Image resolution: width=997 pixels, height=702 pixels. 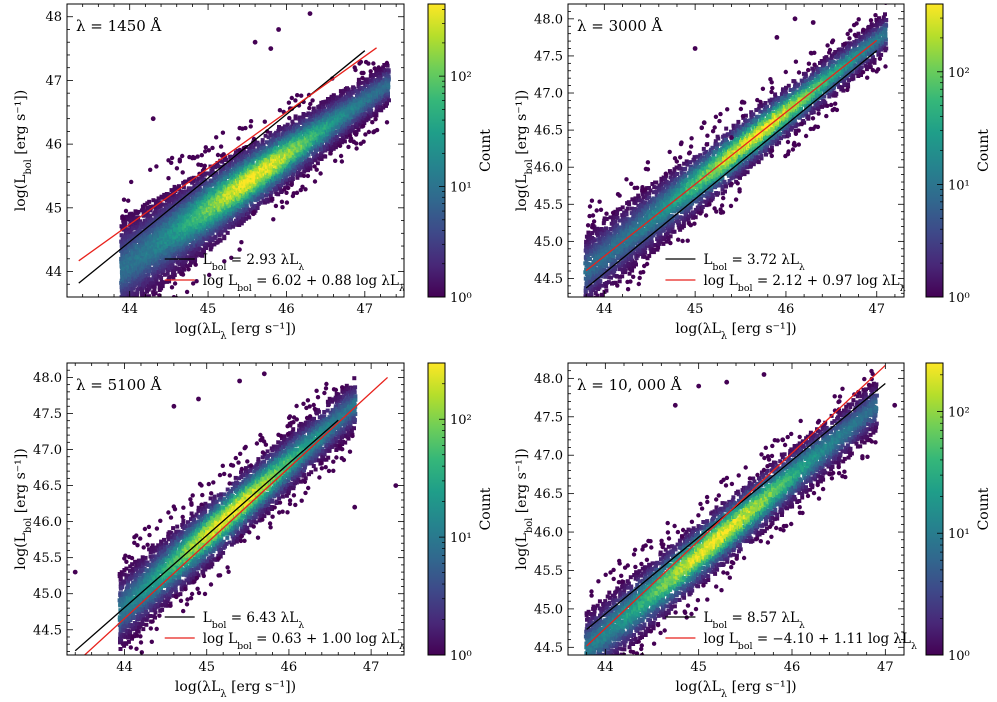 I want to click on density-cells, so click(x=255, y=154).